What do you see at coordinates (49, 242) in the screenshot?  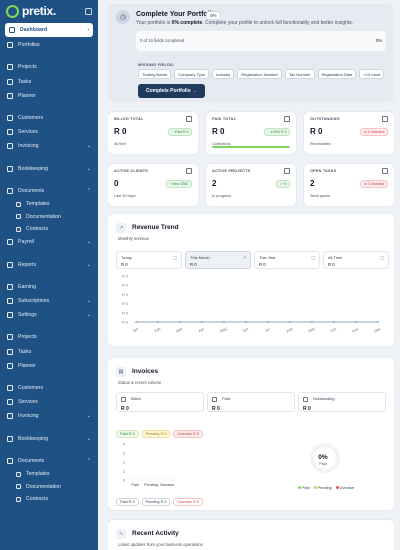 I see `sidebar-item-payroll: Payroll ⌄` at bounding box center [49, 242].